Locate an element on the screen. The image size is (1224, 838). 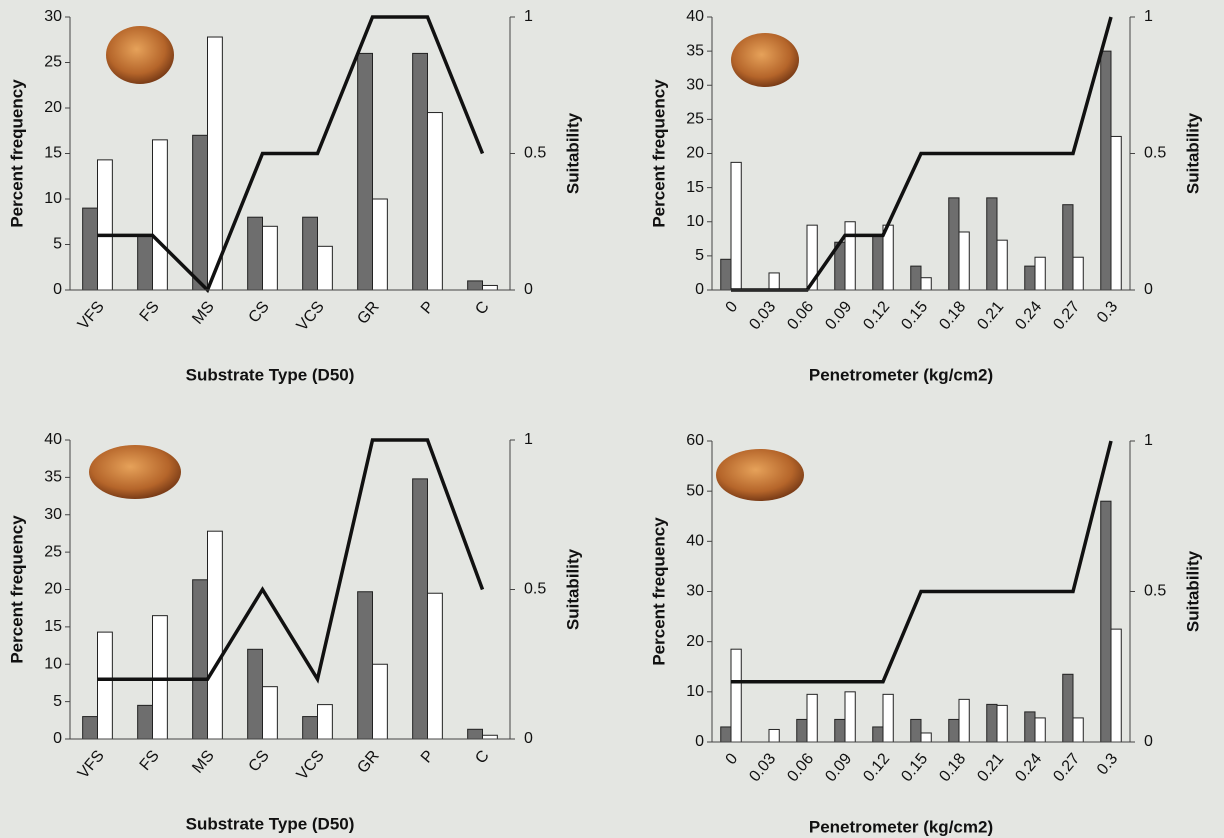
x-tick-label: 0.24 is located at coordinates (1028, 315).